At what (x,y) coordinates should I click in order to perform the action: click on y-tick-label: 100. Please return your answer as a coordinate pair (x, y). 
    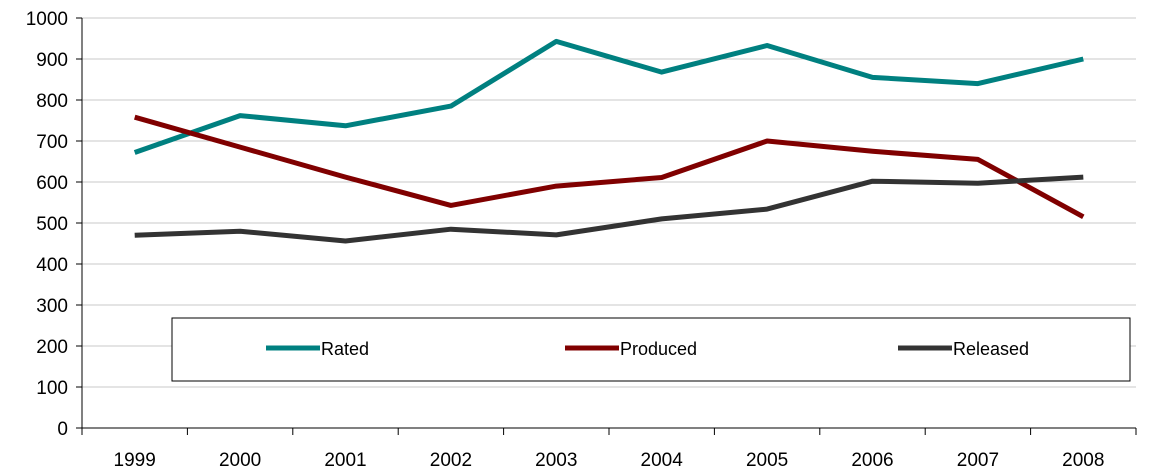
    Looking at the image, I should click on (52, 388).